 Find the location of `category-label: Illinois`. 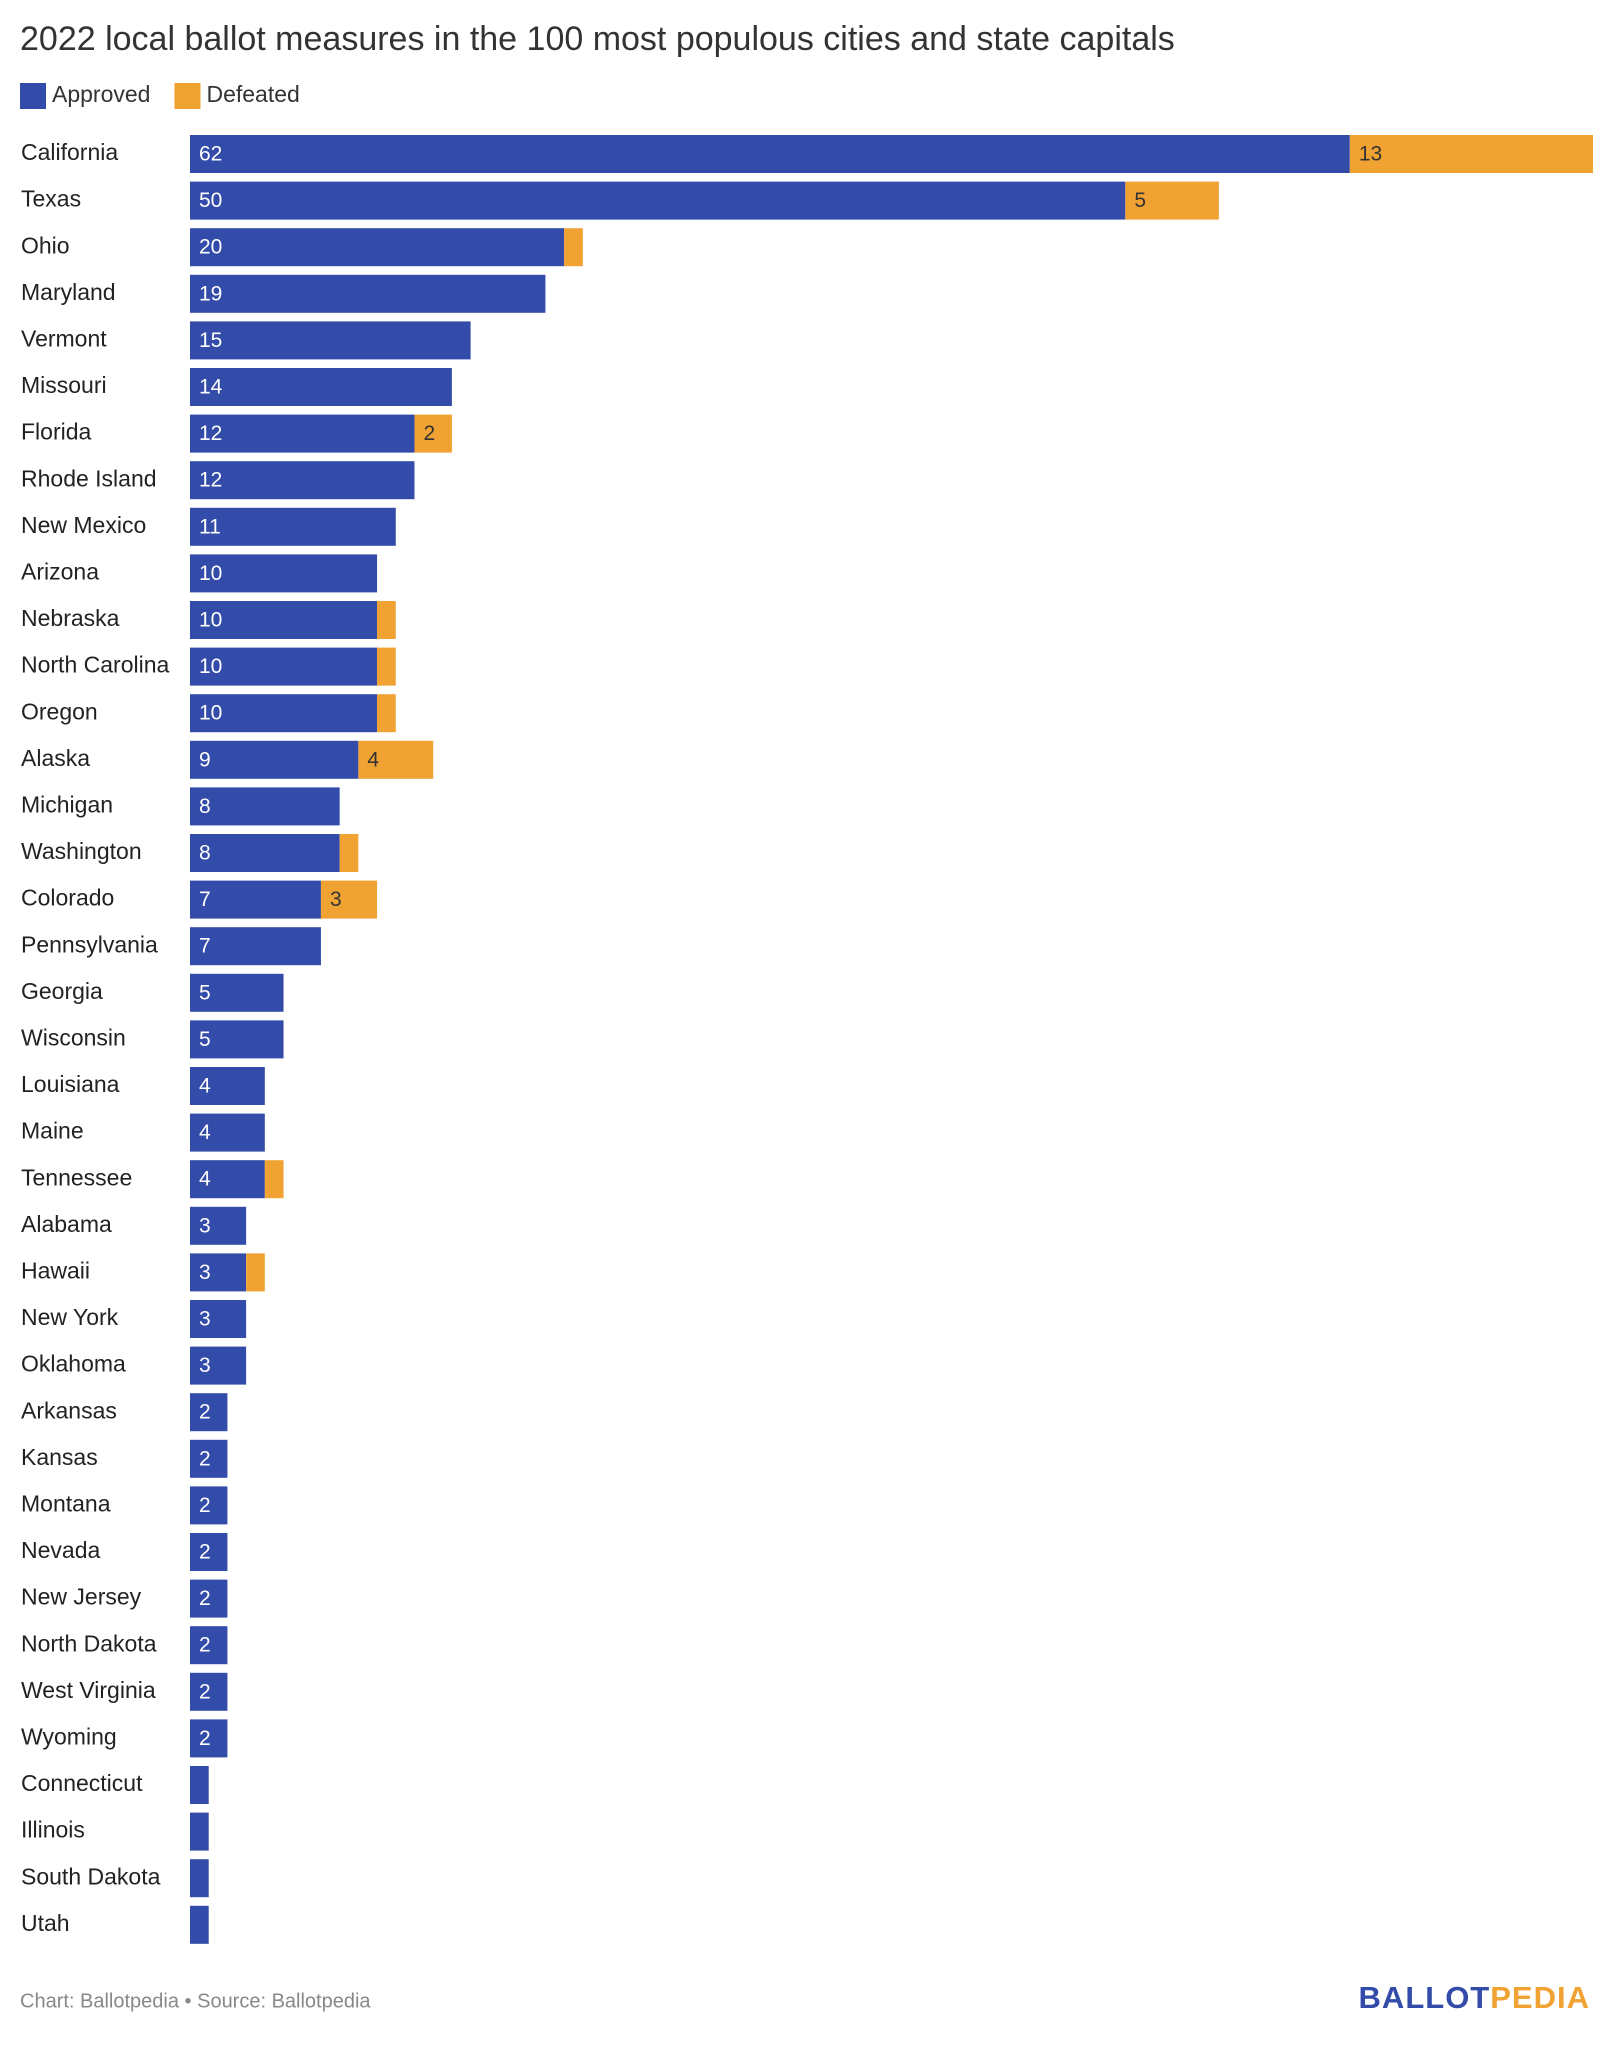

category-label: Illinois is located at coordinates (53, 1830).